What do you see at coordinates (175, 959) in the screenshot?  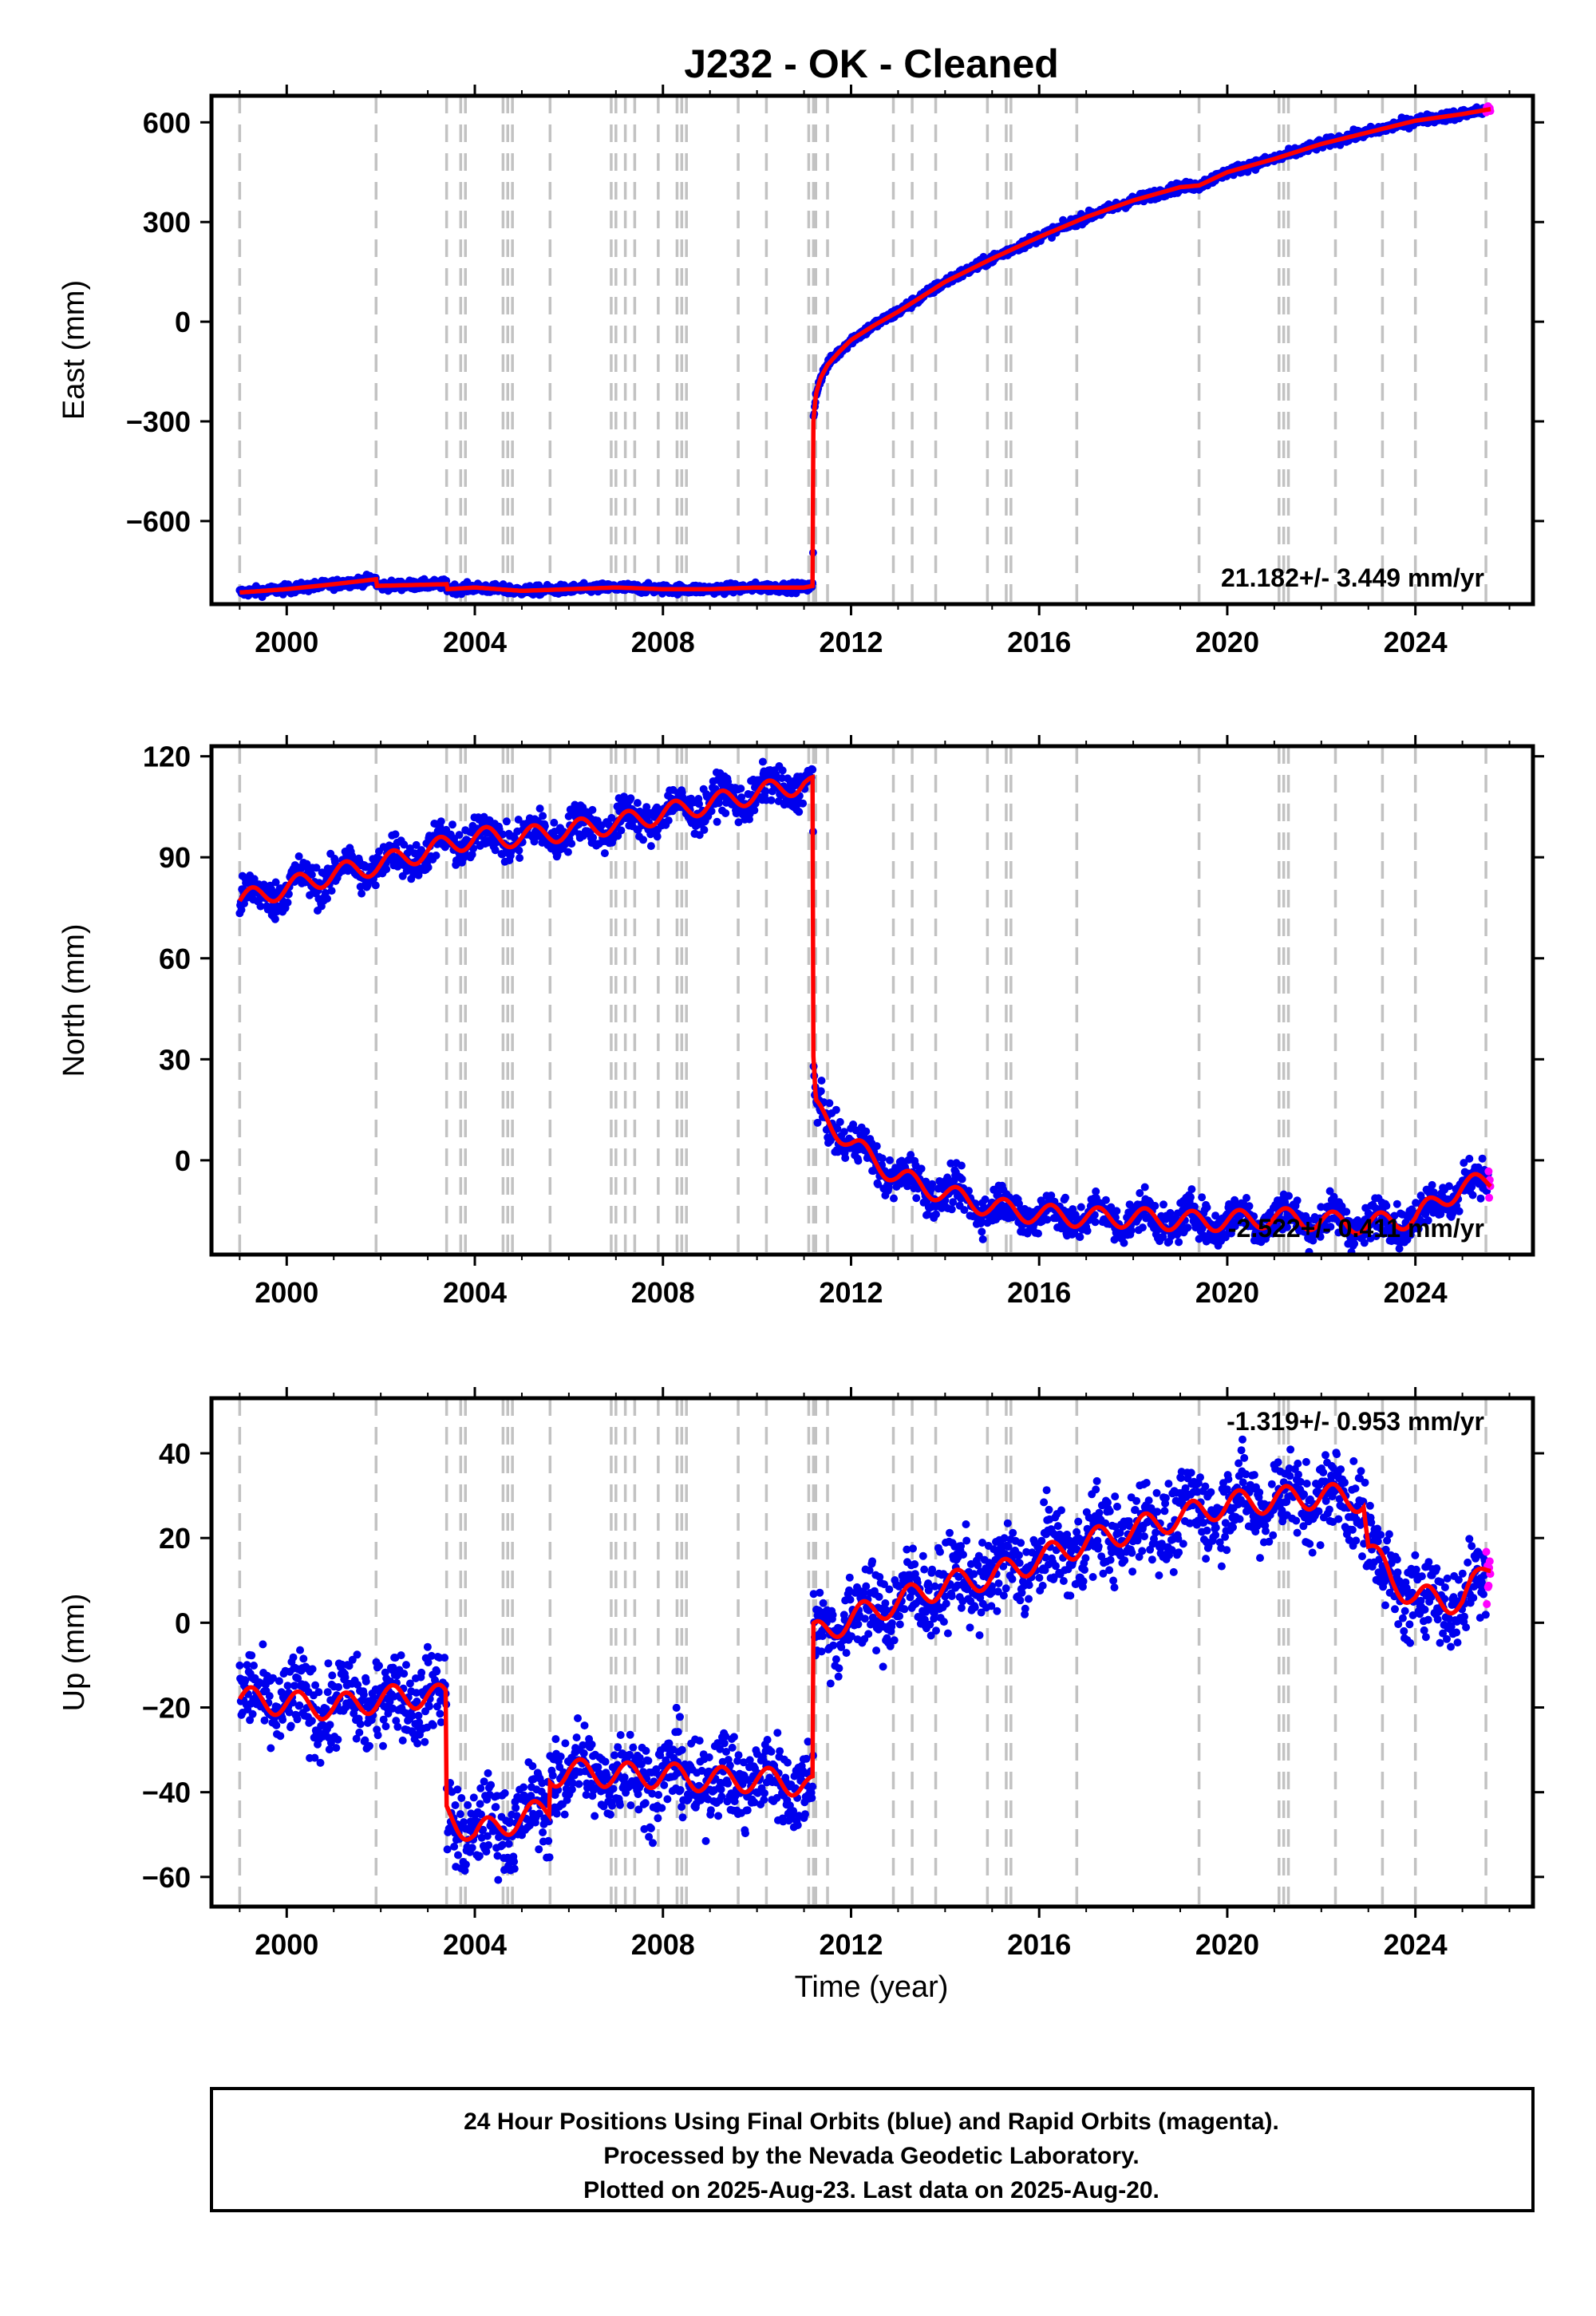 I see `north-y-tick-label: 60` at bounding box center [175, 959].